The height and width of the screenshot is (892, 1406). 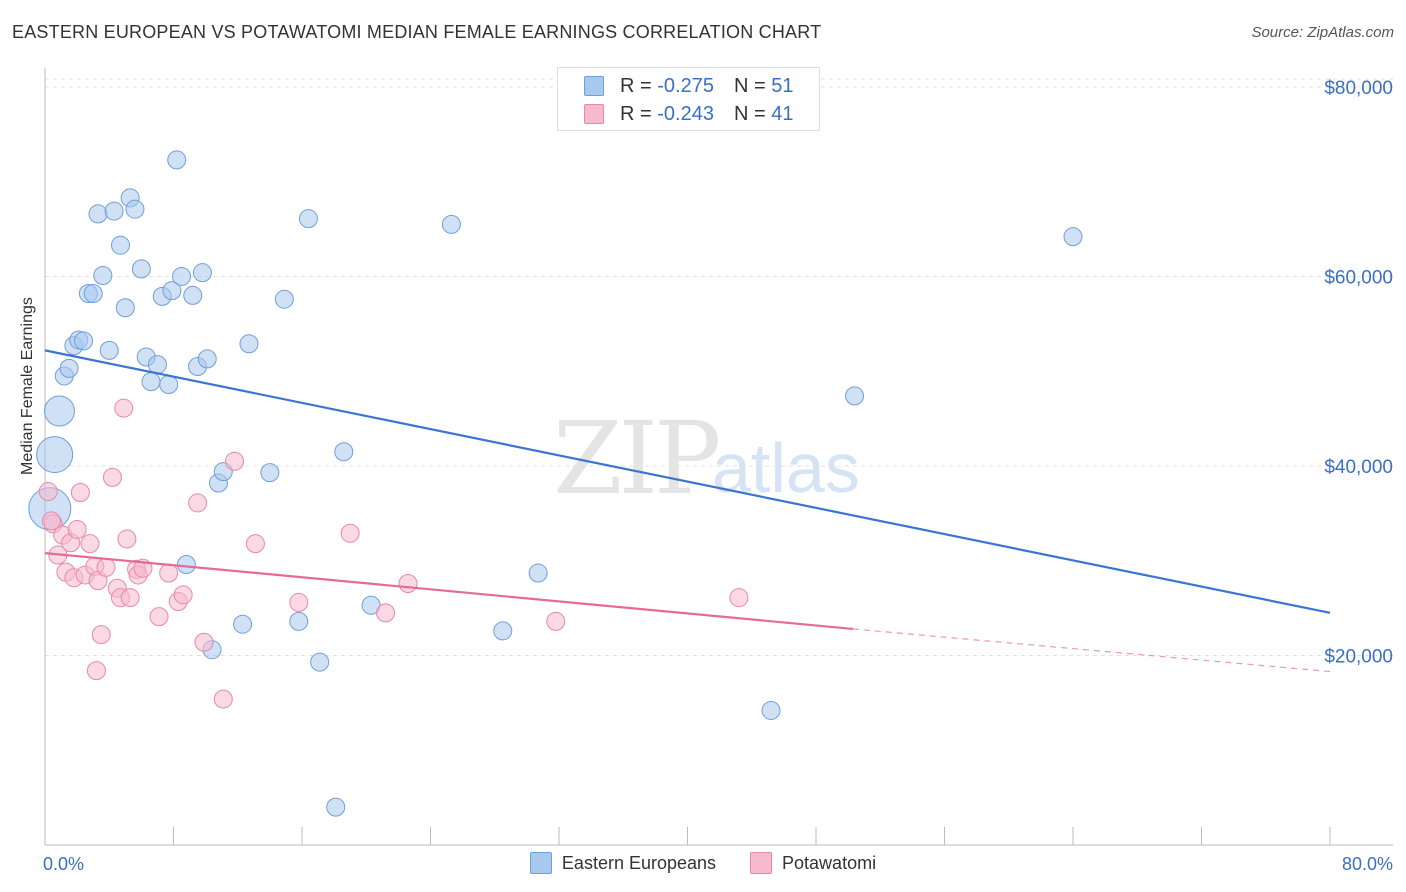 I want to click on y-axis-label: Median Female Earnings, so click(x=27, y=386).